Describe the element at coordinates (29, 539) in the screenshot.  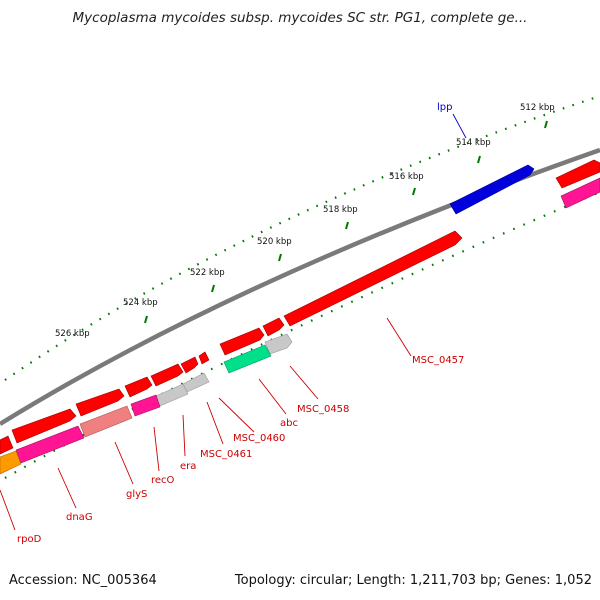
I see `gene-label-rpod: rpoD` at that location.